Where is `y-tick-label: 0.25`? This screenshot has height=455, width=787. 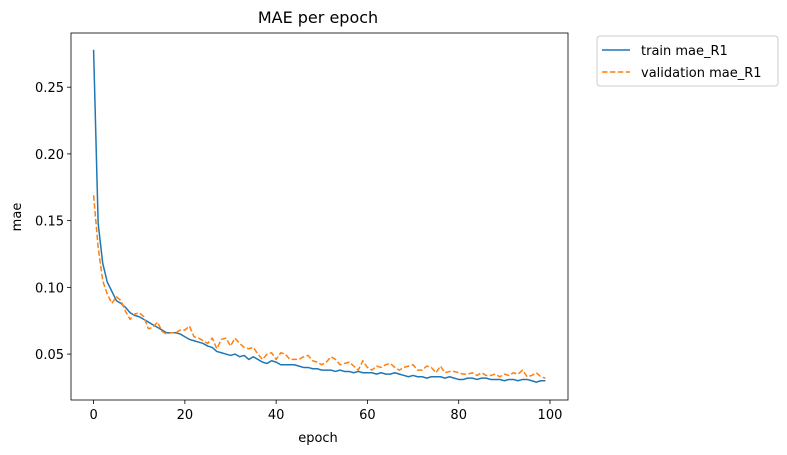
y-tick-label: 0.25 is located at coordinates (49, 88).